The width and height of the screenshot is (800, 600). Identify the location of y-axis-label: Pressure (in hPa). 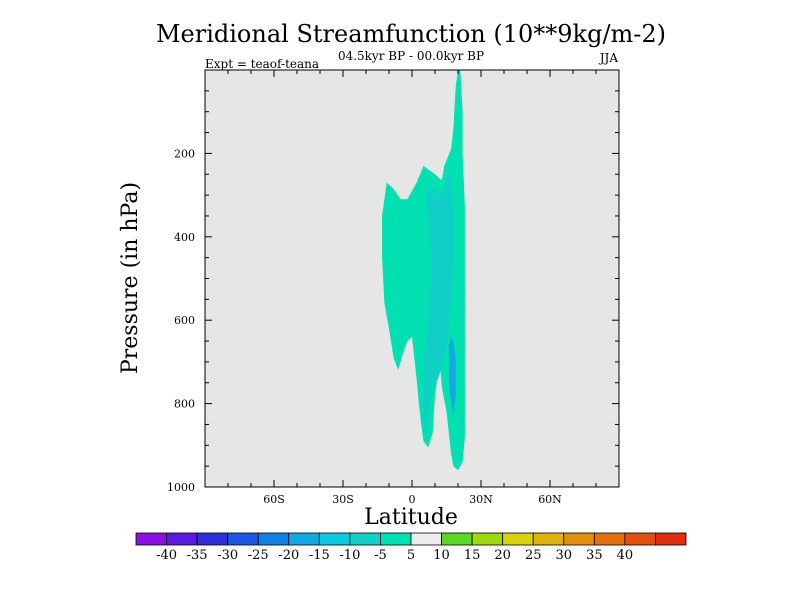
(130, 278).